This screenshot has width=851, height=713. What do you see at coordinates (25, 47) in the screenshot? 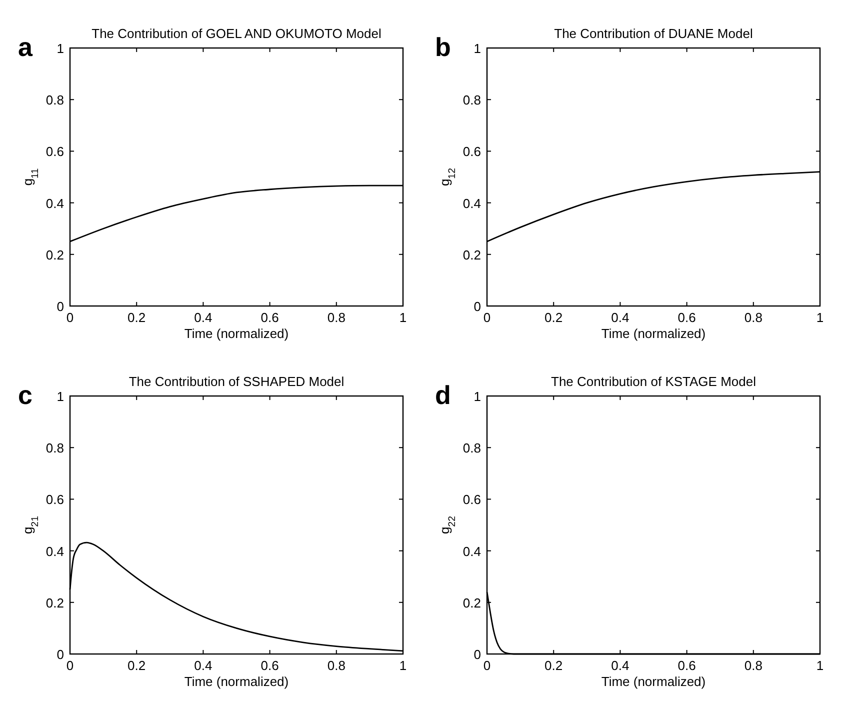
I see `text: a` at bounding box center [25, 47].